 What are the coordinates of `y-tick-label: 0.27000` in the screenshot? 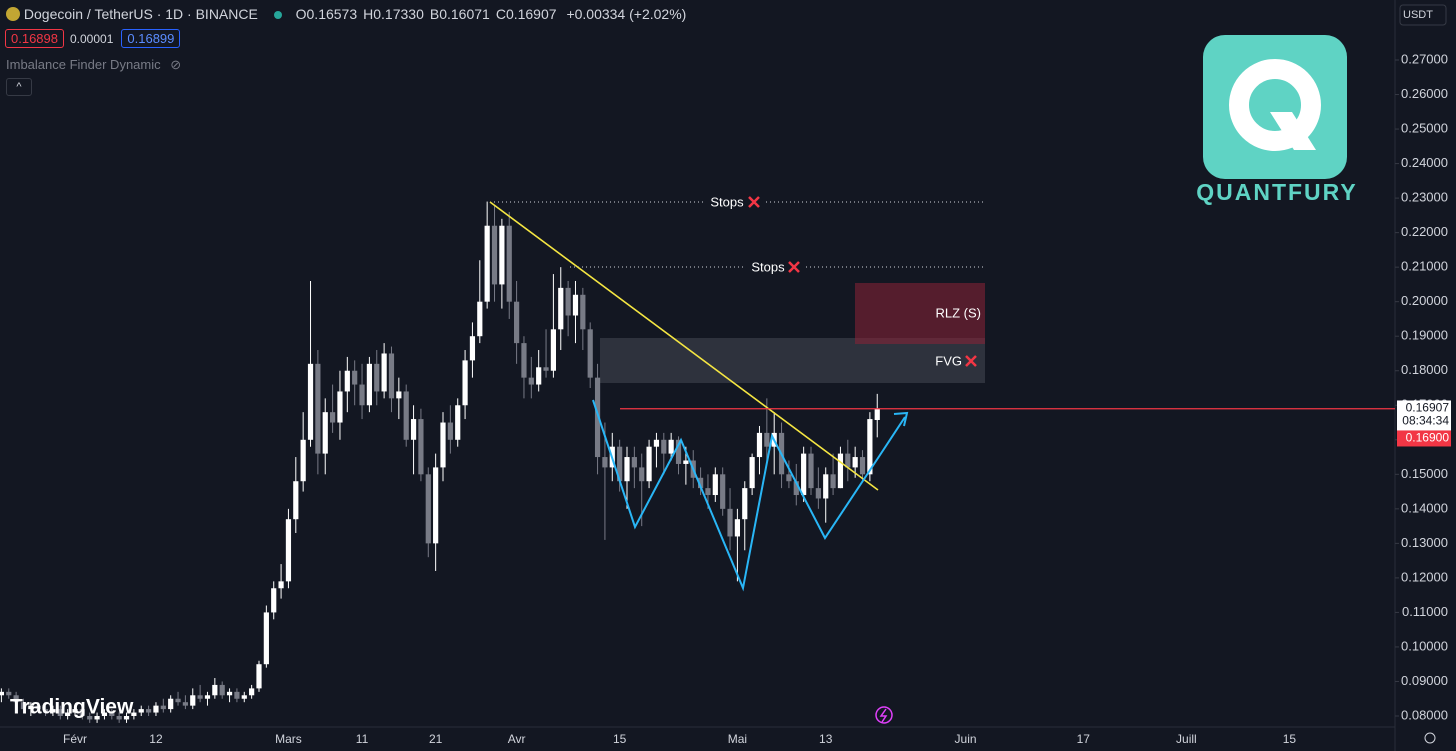 It's located at (1424, 58).